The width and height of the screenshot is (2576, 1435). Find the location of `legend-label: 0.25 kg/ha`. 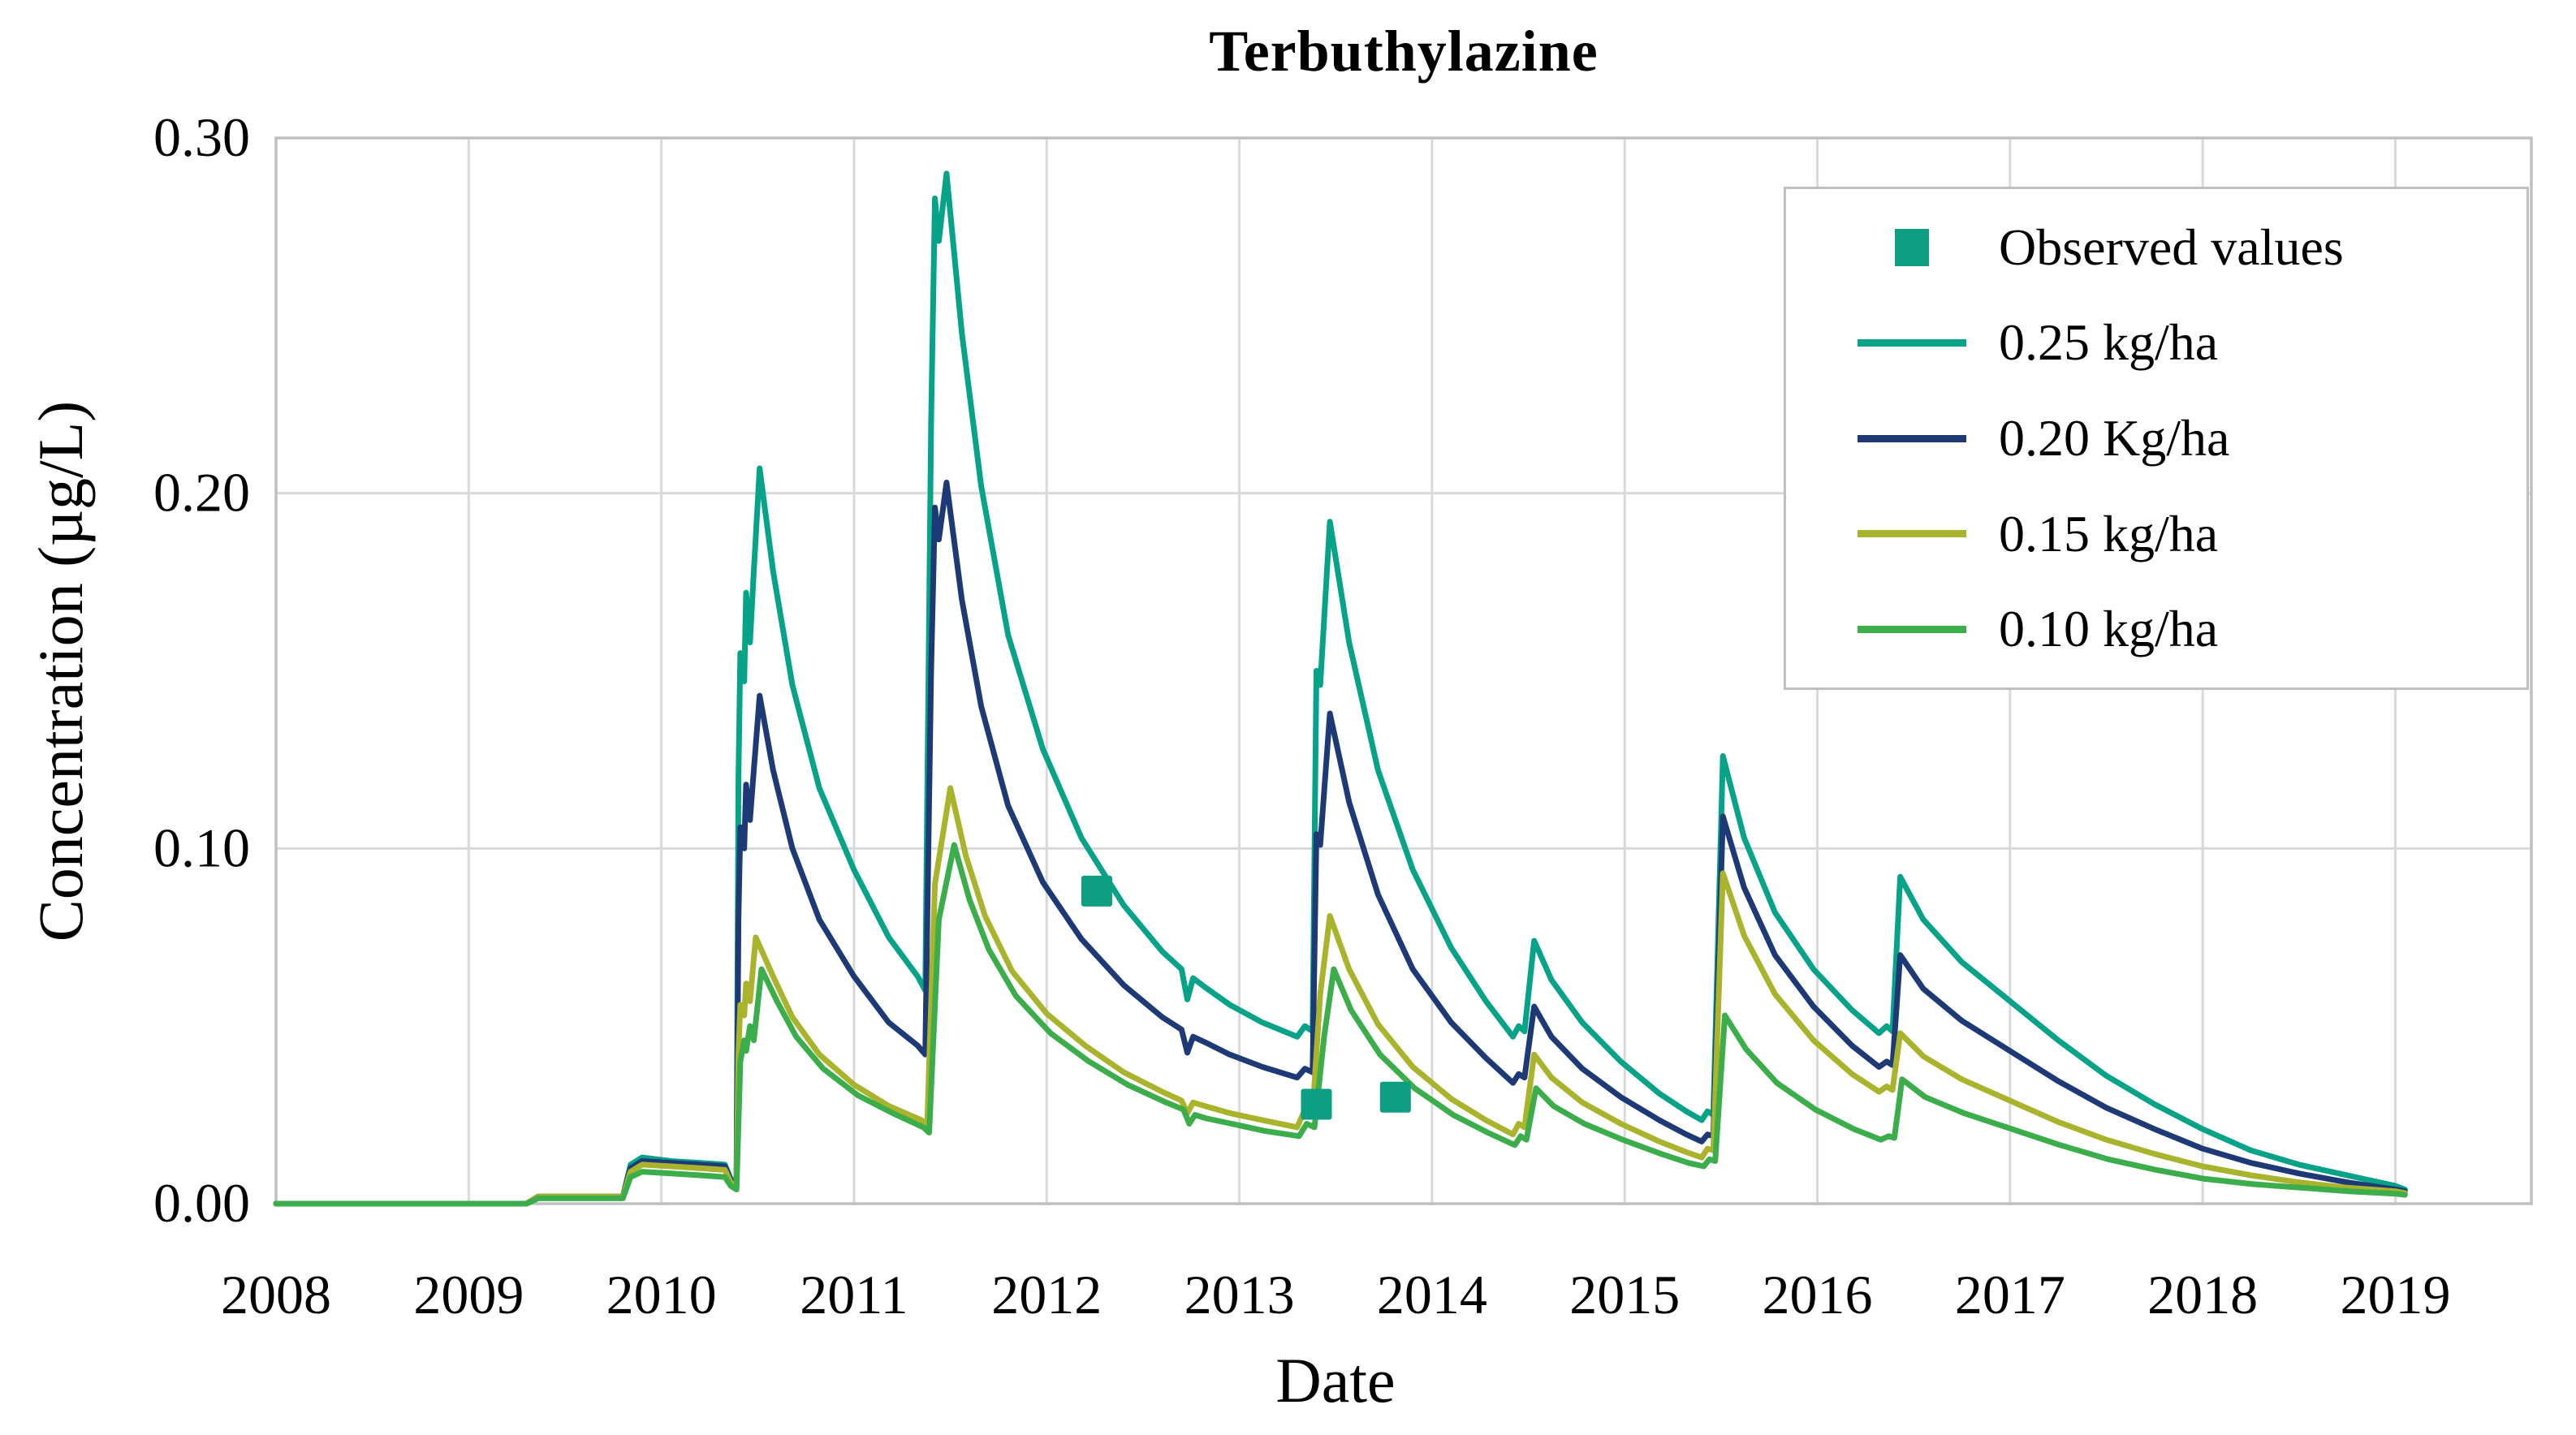

legend-label: 0.25 kg/ha is located at coordinates (2109, 343).